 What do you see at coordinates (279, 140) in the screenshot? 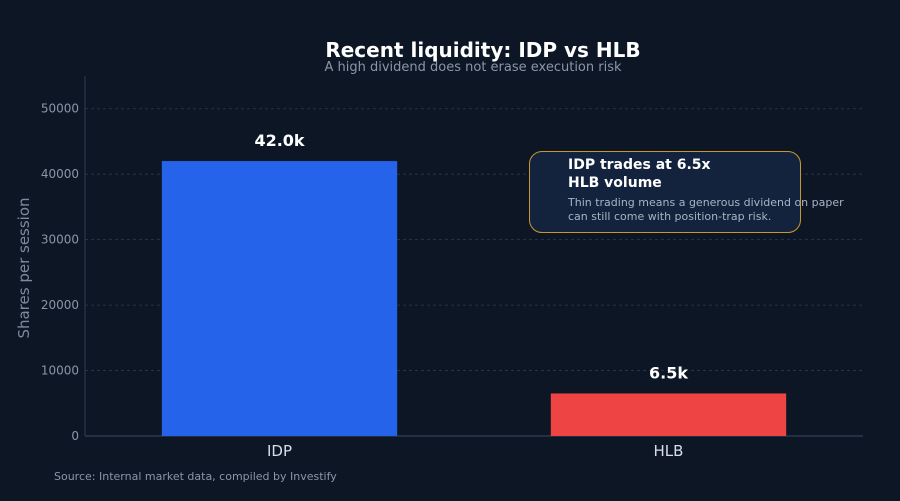
I see `data-label-idp: 42.0k` at bounding box center [279, 140].